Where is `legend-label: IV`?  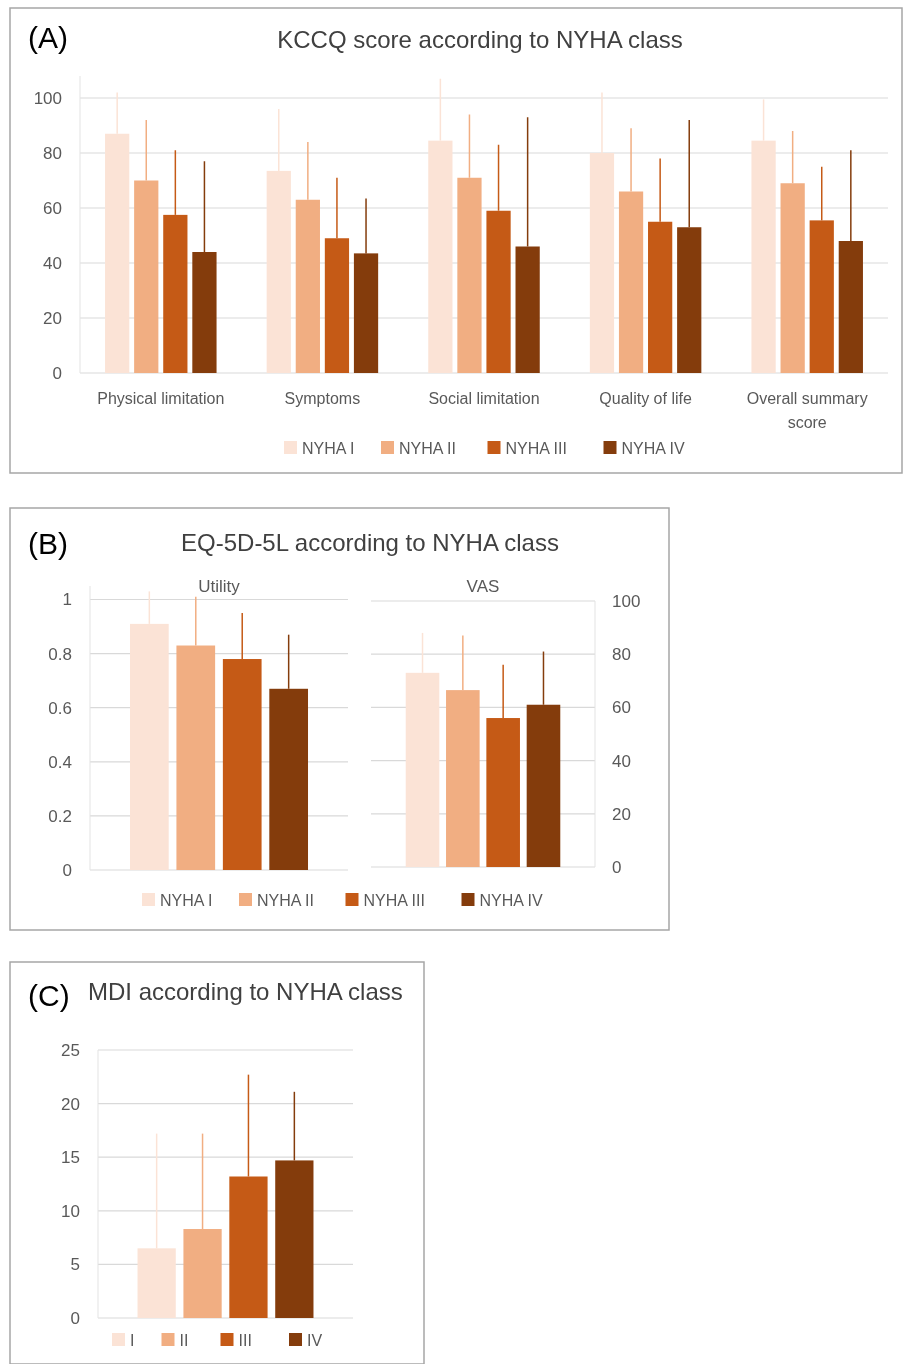 legend-label: IV is located at coordinates (315, 1340).